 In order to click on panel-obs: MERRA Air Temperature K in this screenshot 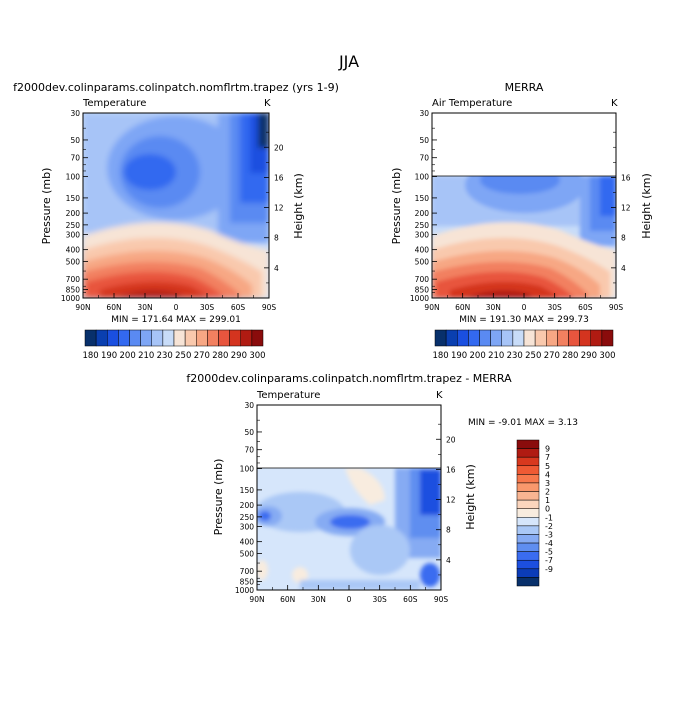, I will do `click(521, 203)`.